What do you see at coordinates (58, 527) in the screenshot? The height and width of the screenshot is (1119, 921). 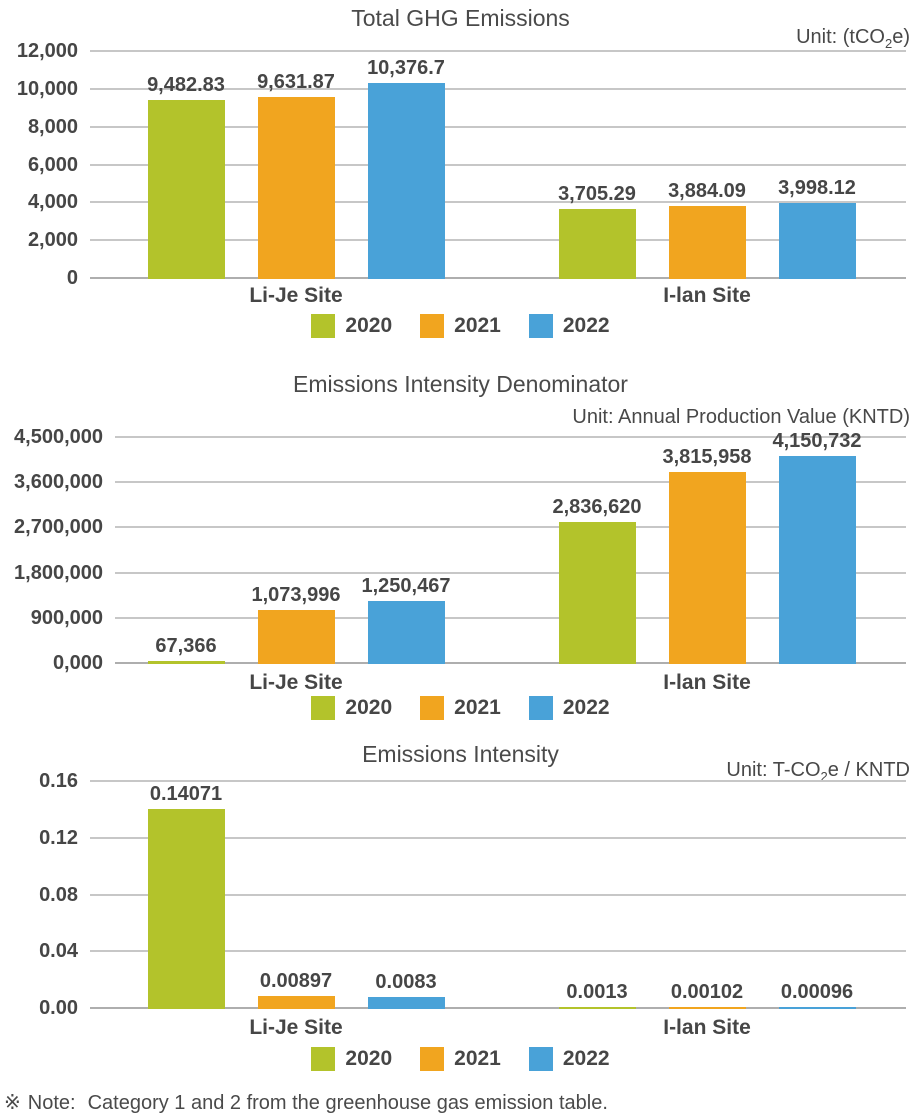 I see `y-tick-label: 2,700,000` at bounding box center [58, 527].